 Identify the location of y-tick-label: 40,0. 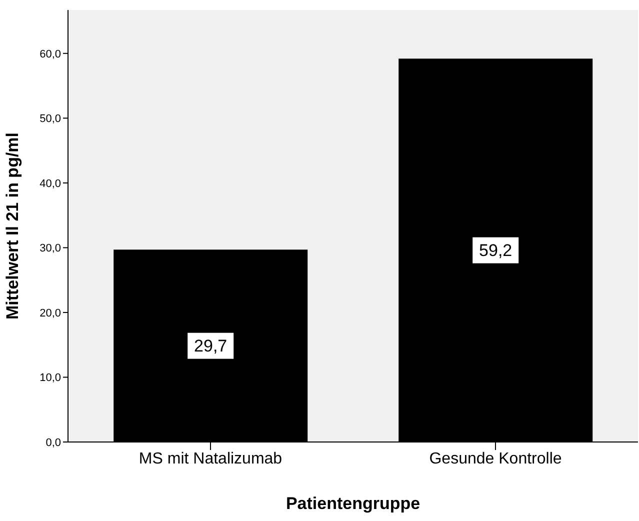
(50, 184).